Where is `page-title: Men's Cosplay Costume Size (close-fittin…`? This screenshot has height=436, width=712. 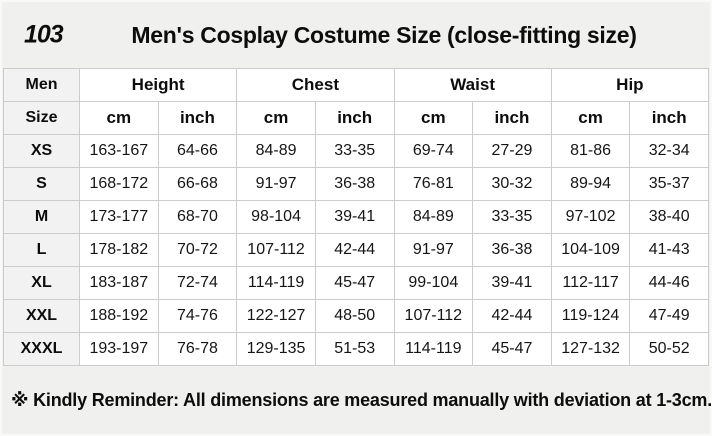 page-title: Men's Cosplay Costume Size (close-fittin… is located at coordinates (384, 34).